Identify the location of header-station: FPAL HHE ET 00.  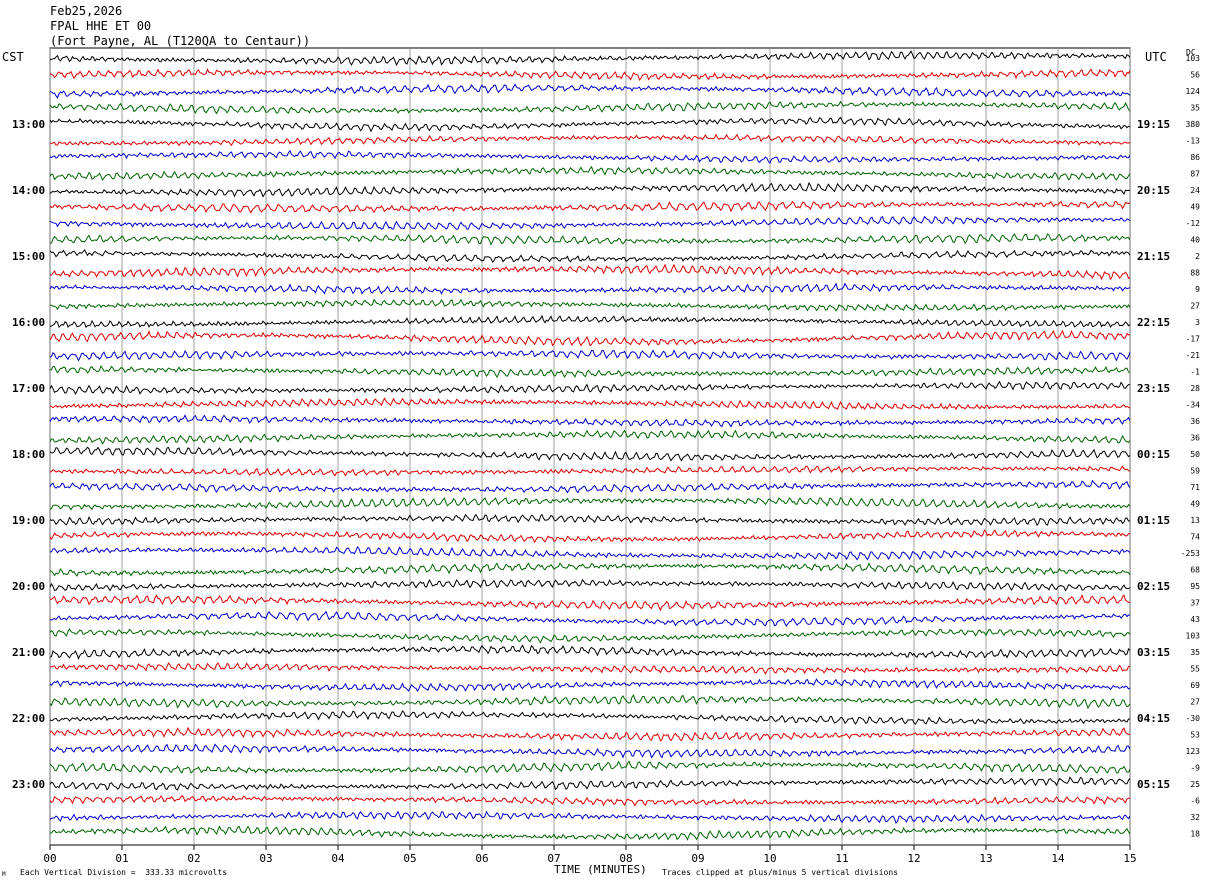
(101, 26).